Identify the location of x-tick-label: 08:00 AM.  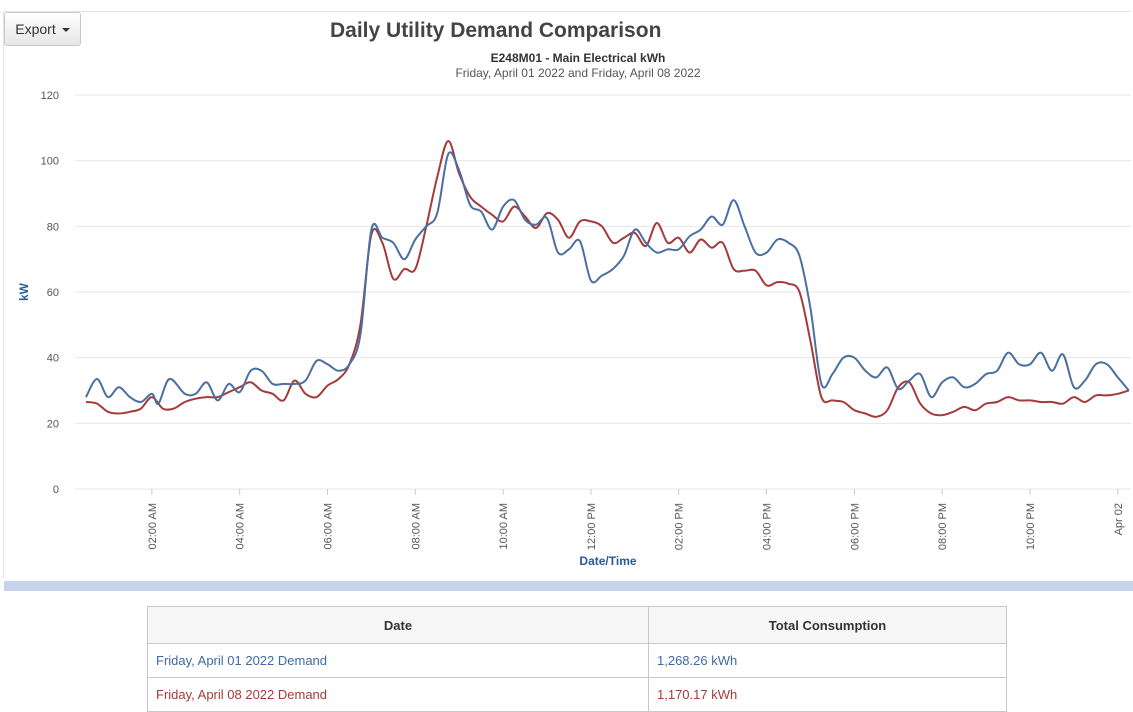
(416, 526).